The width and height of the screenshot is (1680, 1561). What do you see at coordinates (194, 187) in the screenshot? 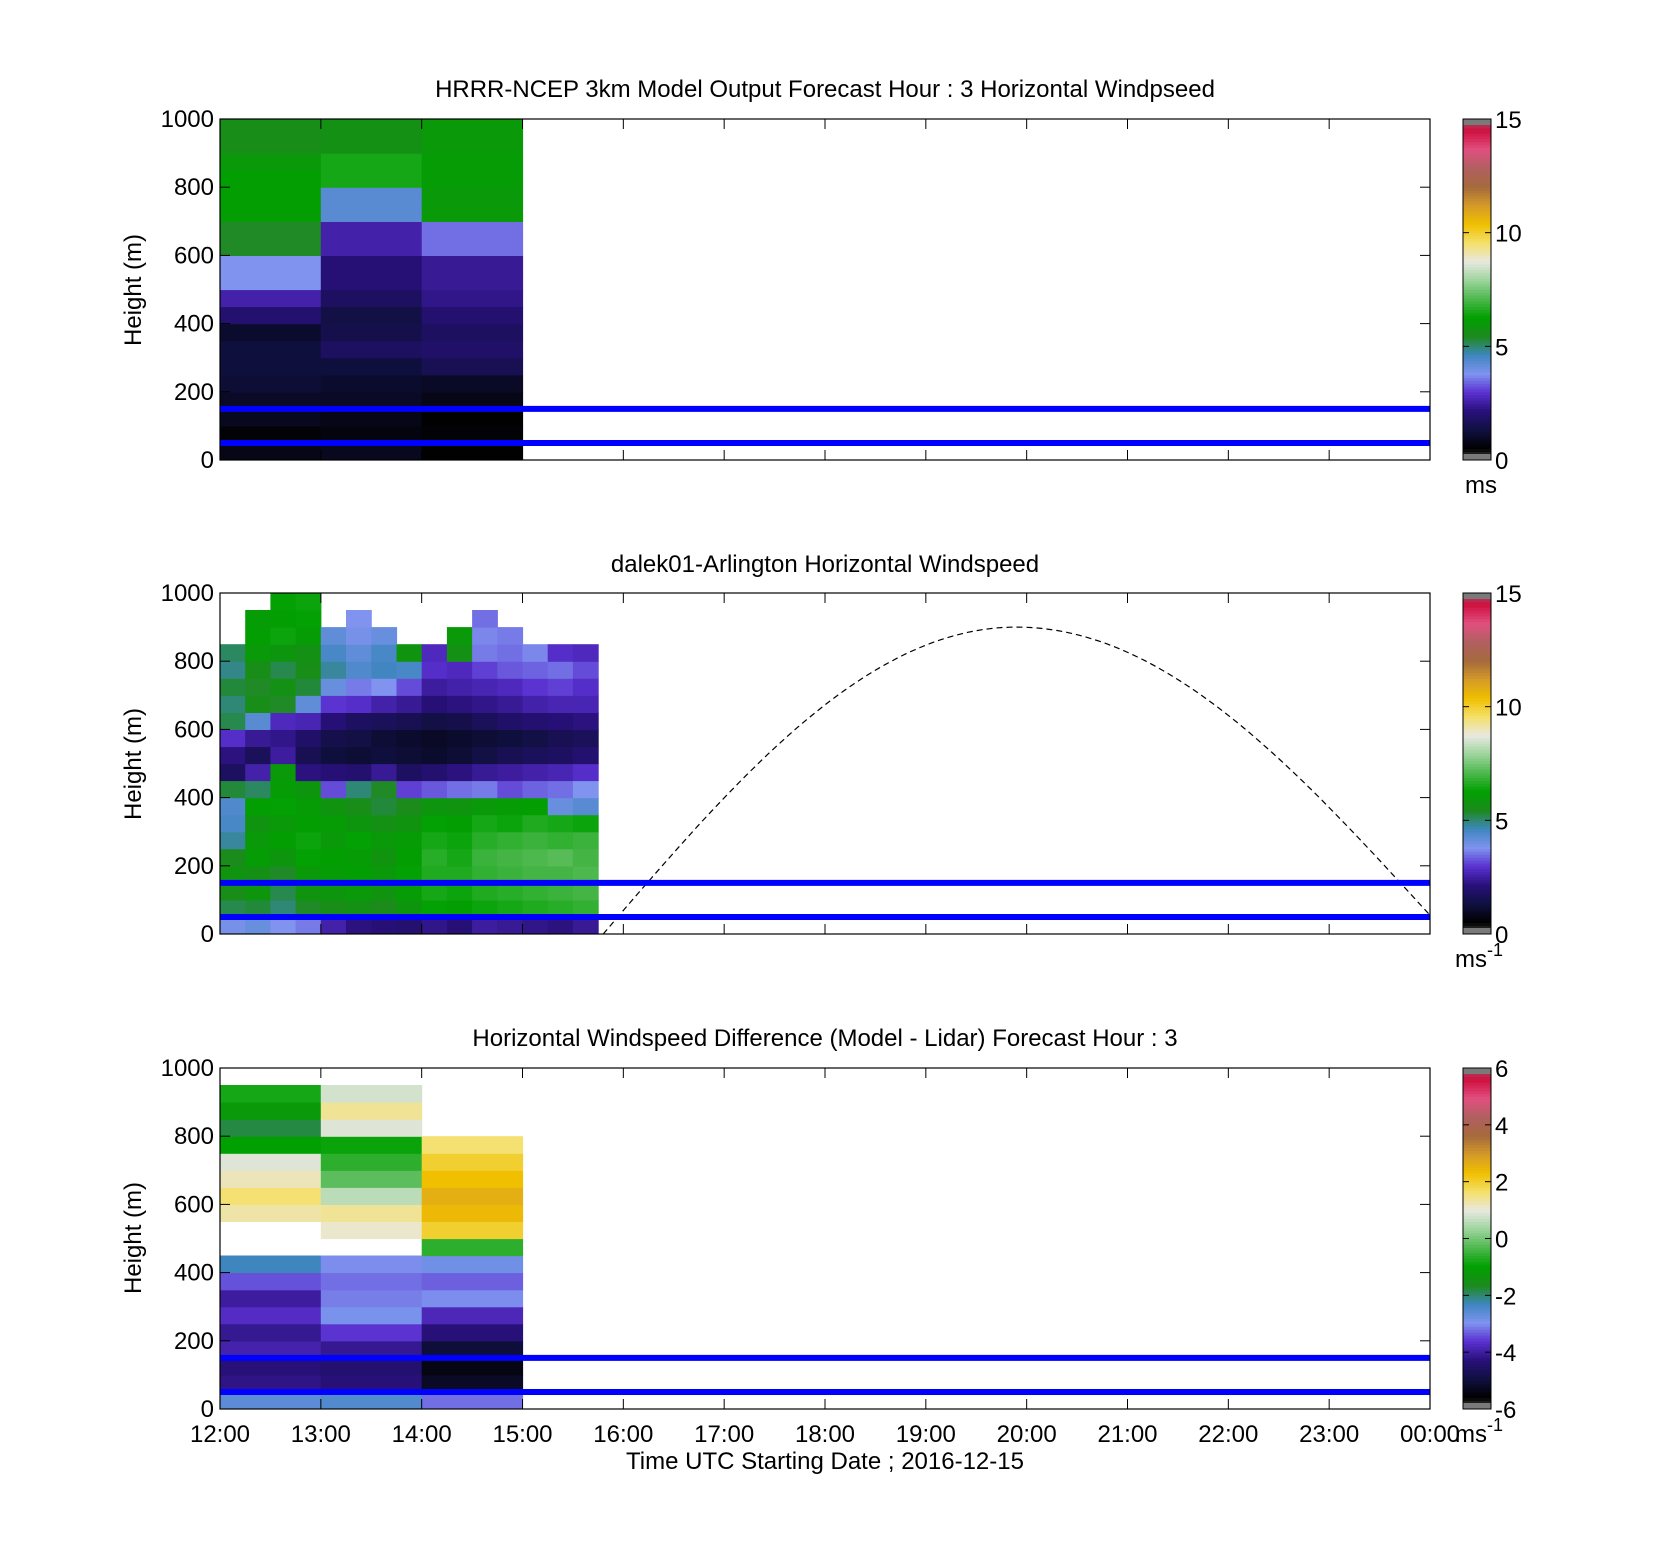
I see `y-tick-label: 800` at bounding box center [194, 187].